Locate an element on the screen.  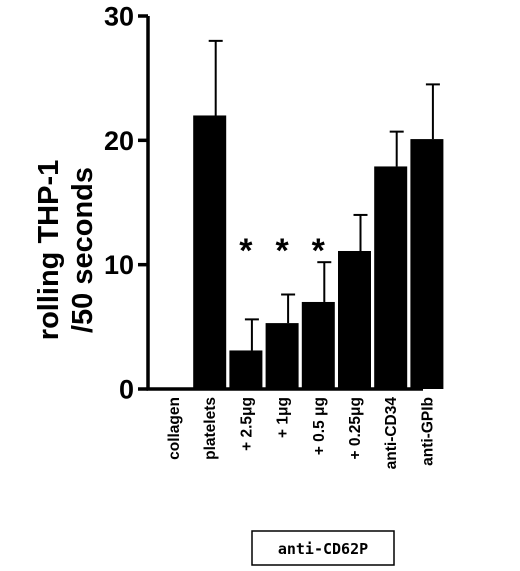
y-axis-label-line2: /50 seconds is located at coordinates (83, 250).